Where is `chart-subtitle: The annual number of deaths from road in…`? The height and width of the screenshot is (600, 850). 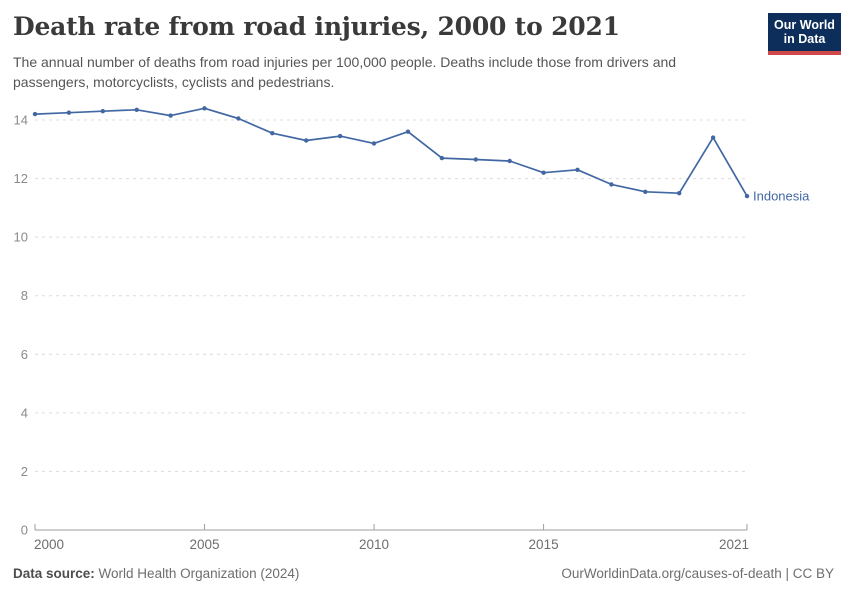
chart-subtitle: The annual number of deaths from road in… is located at coordinates (345, 72).